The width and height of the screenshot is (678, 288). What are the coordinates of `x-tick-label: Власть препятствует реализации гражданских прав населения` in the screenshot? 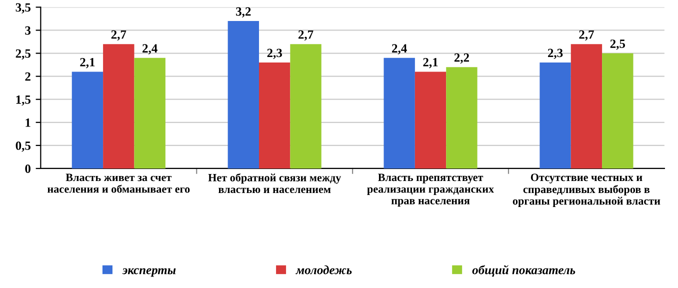 It's located at (430, 190).